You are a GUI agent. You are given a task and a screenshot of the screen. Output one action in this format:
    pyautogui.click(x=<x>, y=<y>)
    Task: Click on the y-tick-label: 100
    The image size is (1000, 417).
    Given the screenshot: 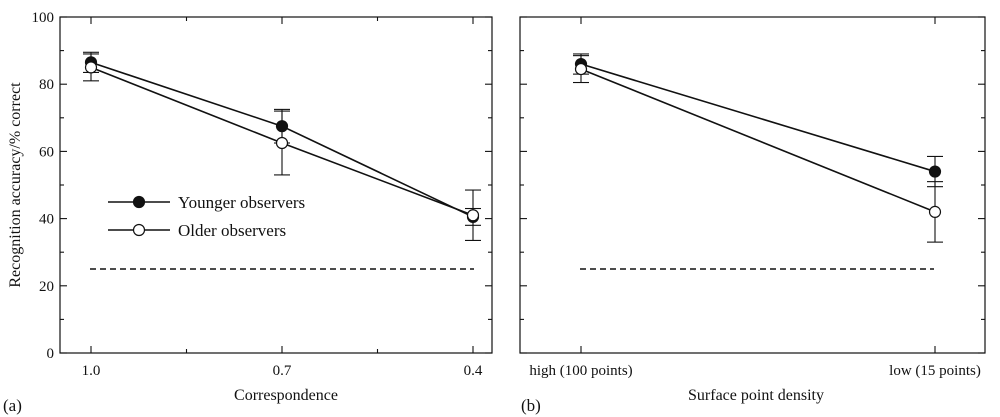 What is the action you would take?
    pyautogui.click(x=43, y=18)
    